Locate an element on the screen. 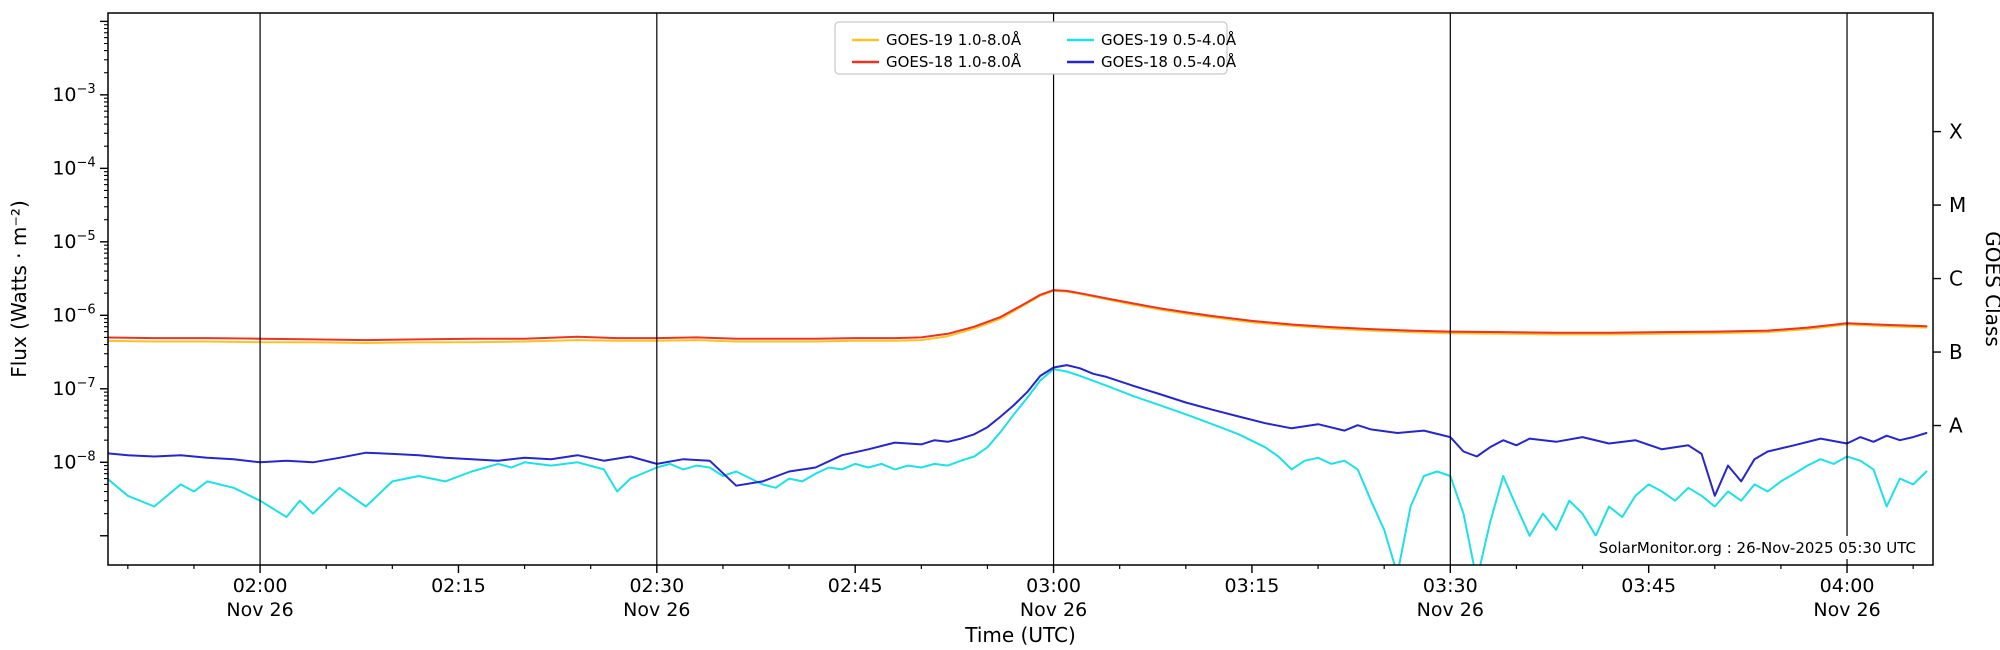  legend-box is located at coordinates (1031, 48).